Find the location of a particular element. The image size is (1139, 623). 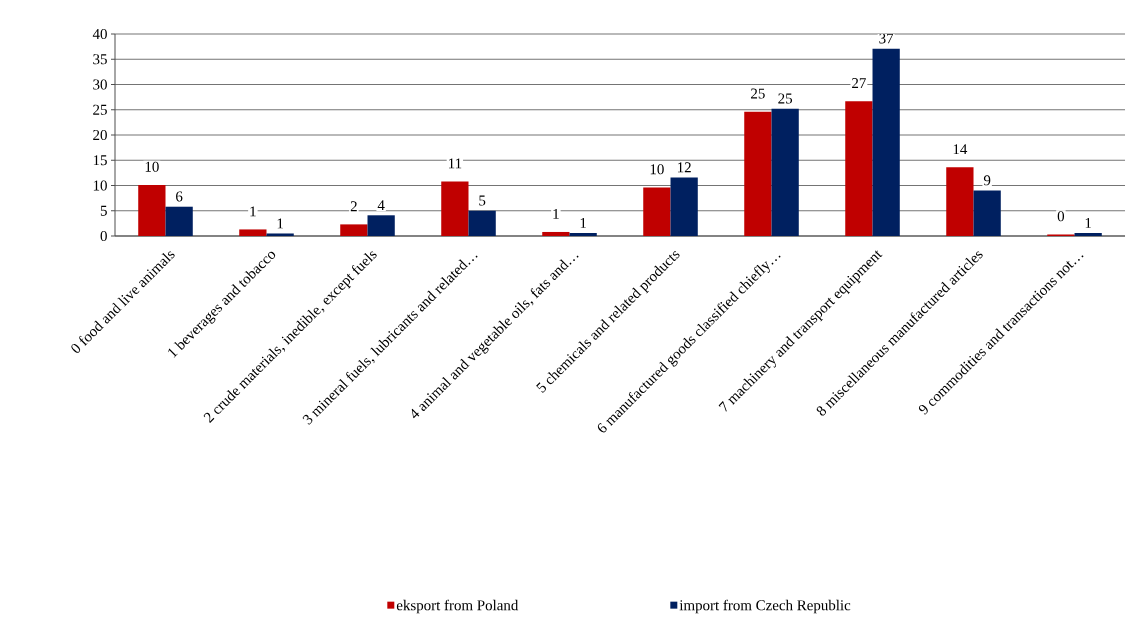

legend-label: eksport from Poland is located at coordinates (457, 606).